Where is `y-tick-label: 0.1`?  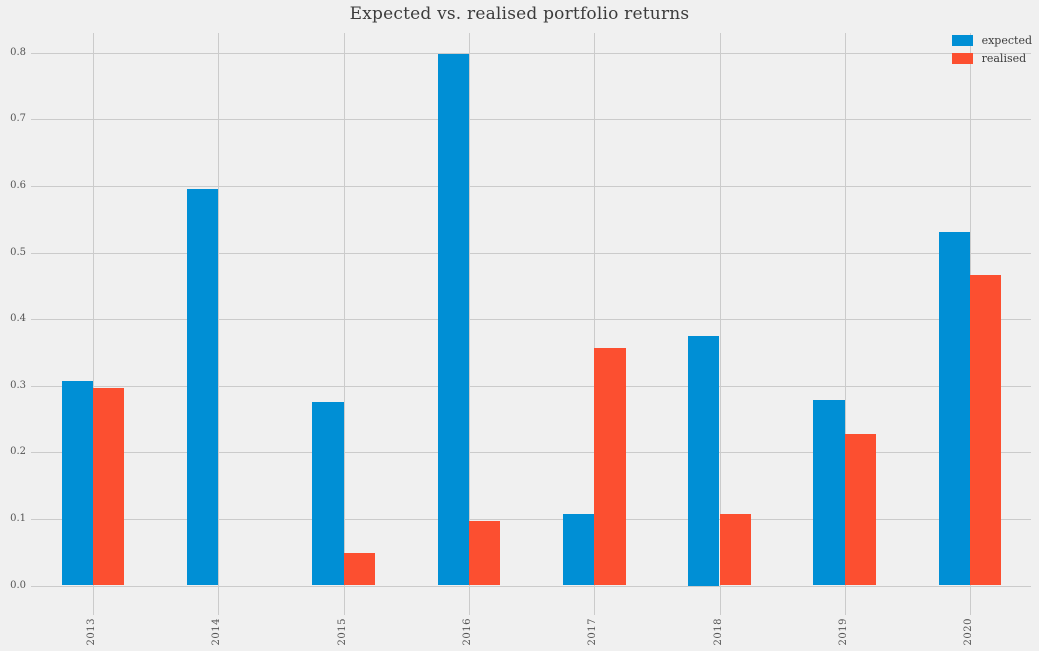 y-tick-label: 0.1 is located at coordinates (18, 518).